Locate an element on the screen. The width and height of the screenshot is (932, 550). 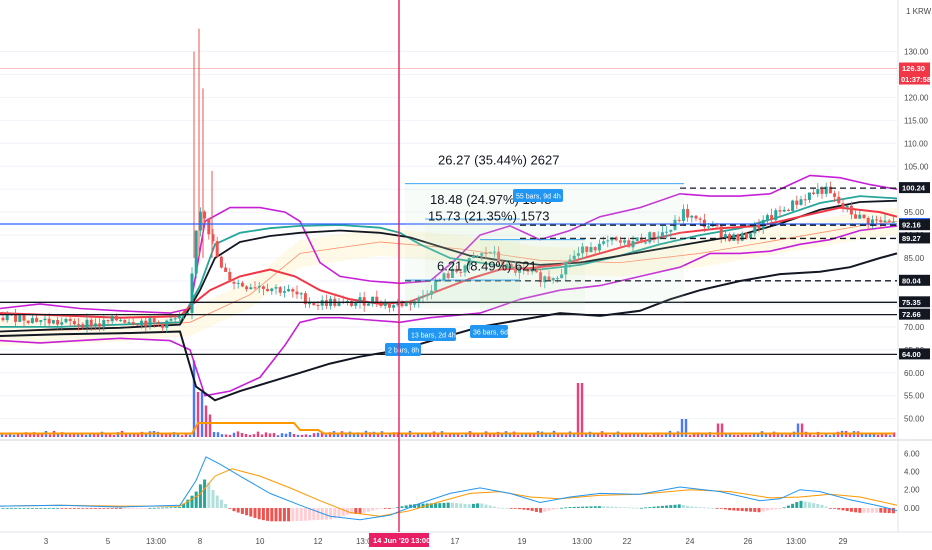
level-price-value: 72.66 is located at coordinates (911, 314).